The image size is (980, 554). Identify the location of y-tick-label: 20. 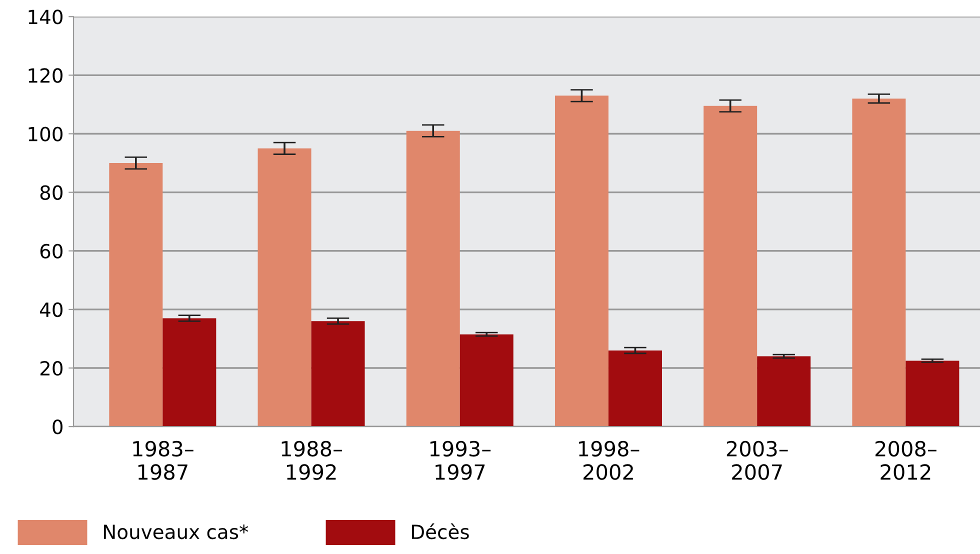
(51, 368).